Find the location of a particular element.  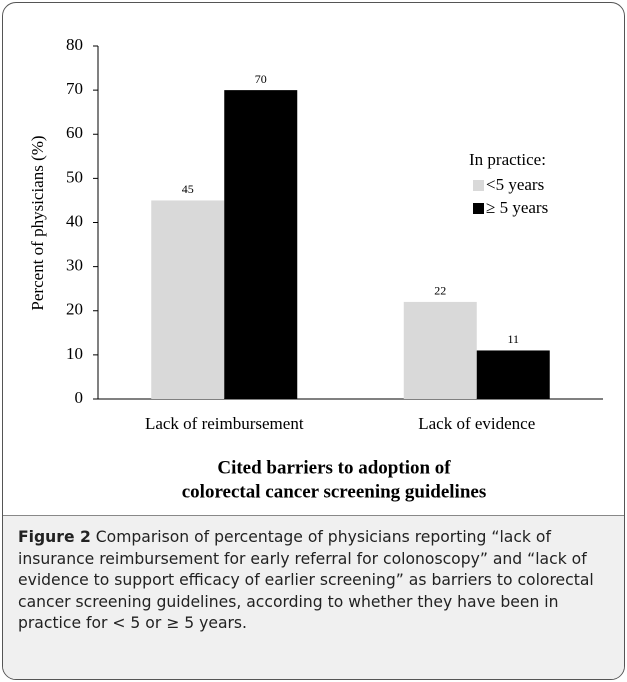

legend-label: <5 years is located at coordinates (515, 184).